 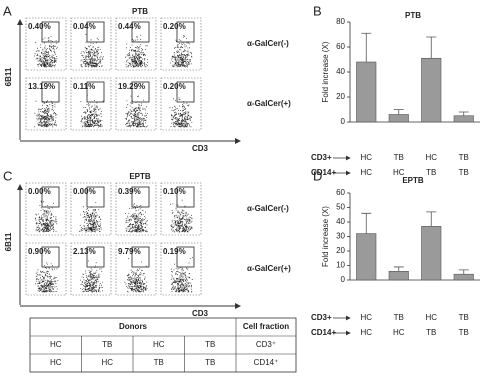 I want to click on y-tick-label: 20, so click(x=340, y=250).